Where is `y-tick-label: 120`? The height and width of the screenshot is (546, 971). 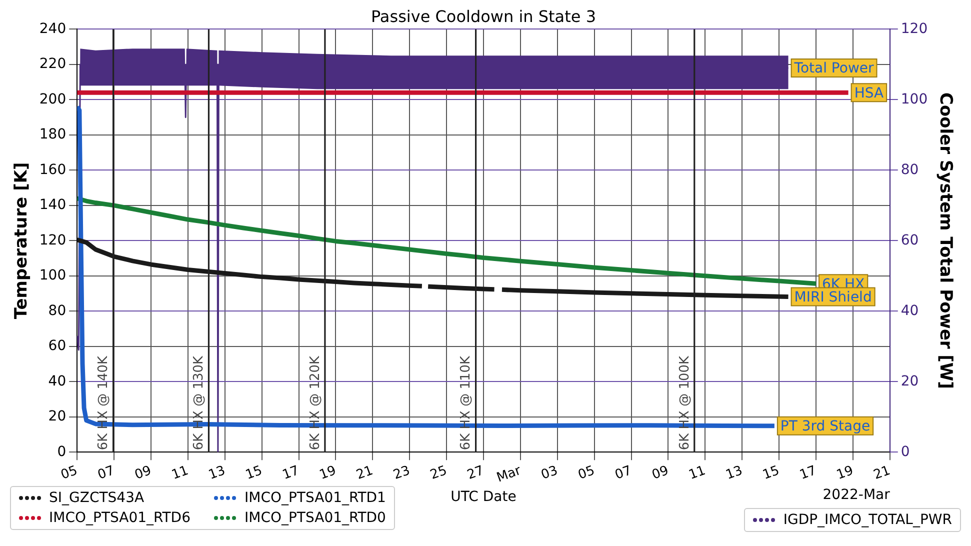
y-tick-label: 120 is located at coordinates (52, 240).